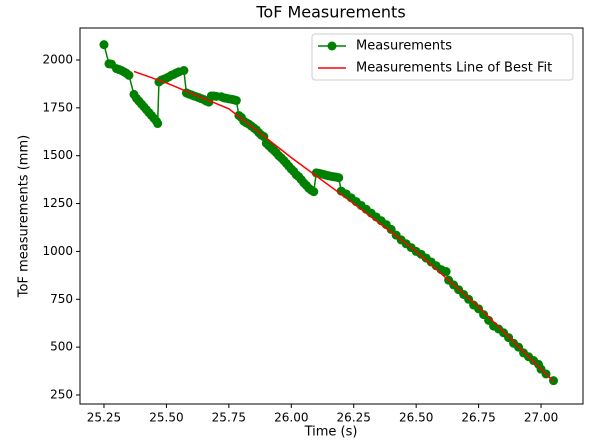 This screenshot has width=596, height=442. I want to click on x-tick-label: 25.75, so click(229, 418).